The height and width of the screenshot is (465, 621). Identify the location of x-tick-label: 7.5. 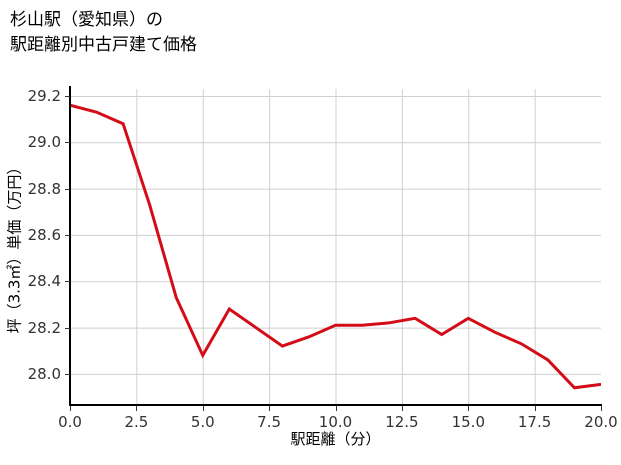
(269, 422).